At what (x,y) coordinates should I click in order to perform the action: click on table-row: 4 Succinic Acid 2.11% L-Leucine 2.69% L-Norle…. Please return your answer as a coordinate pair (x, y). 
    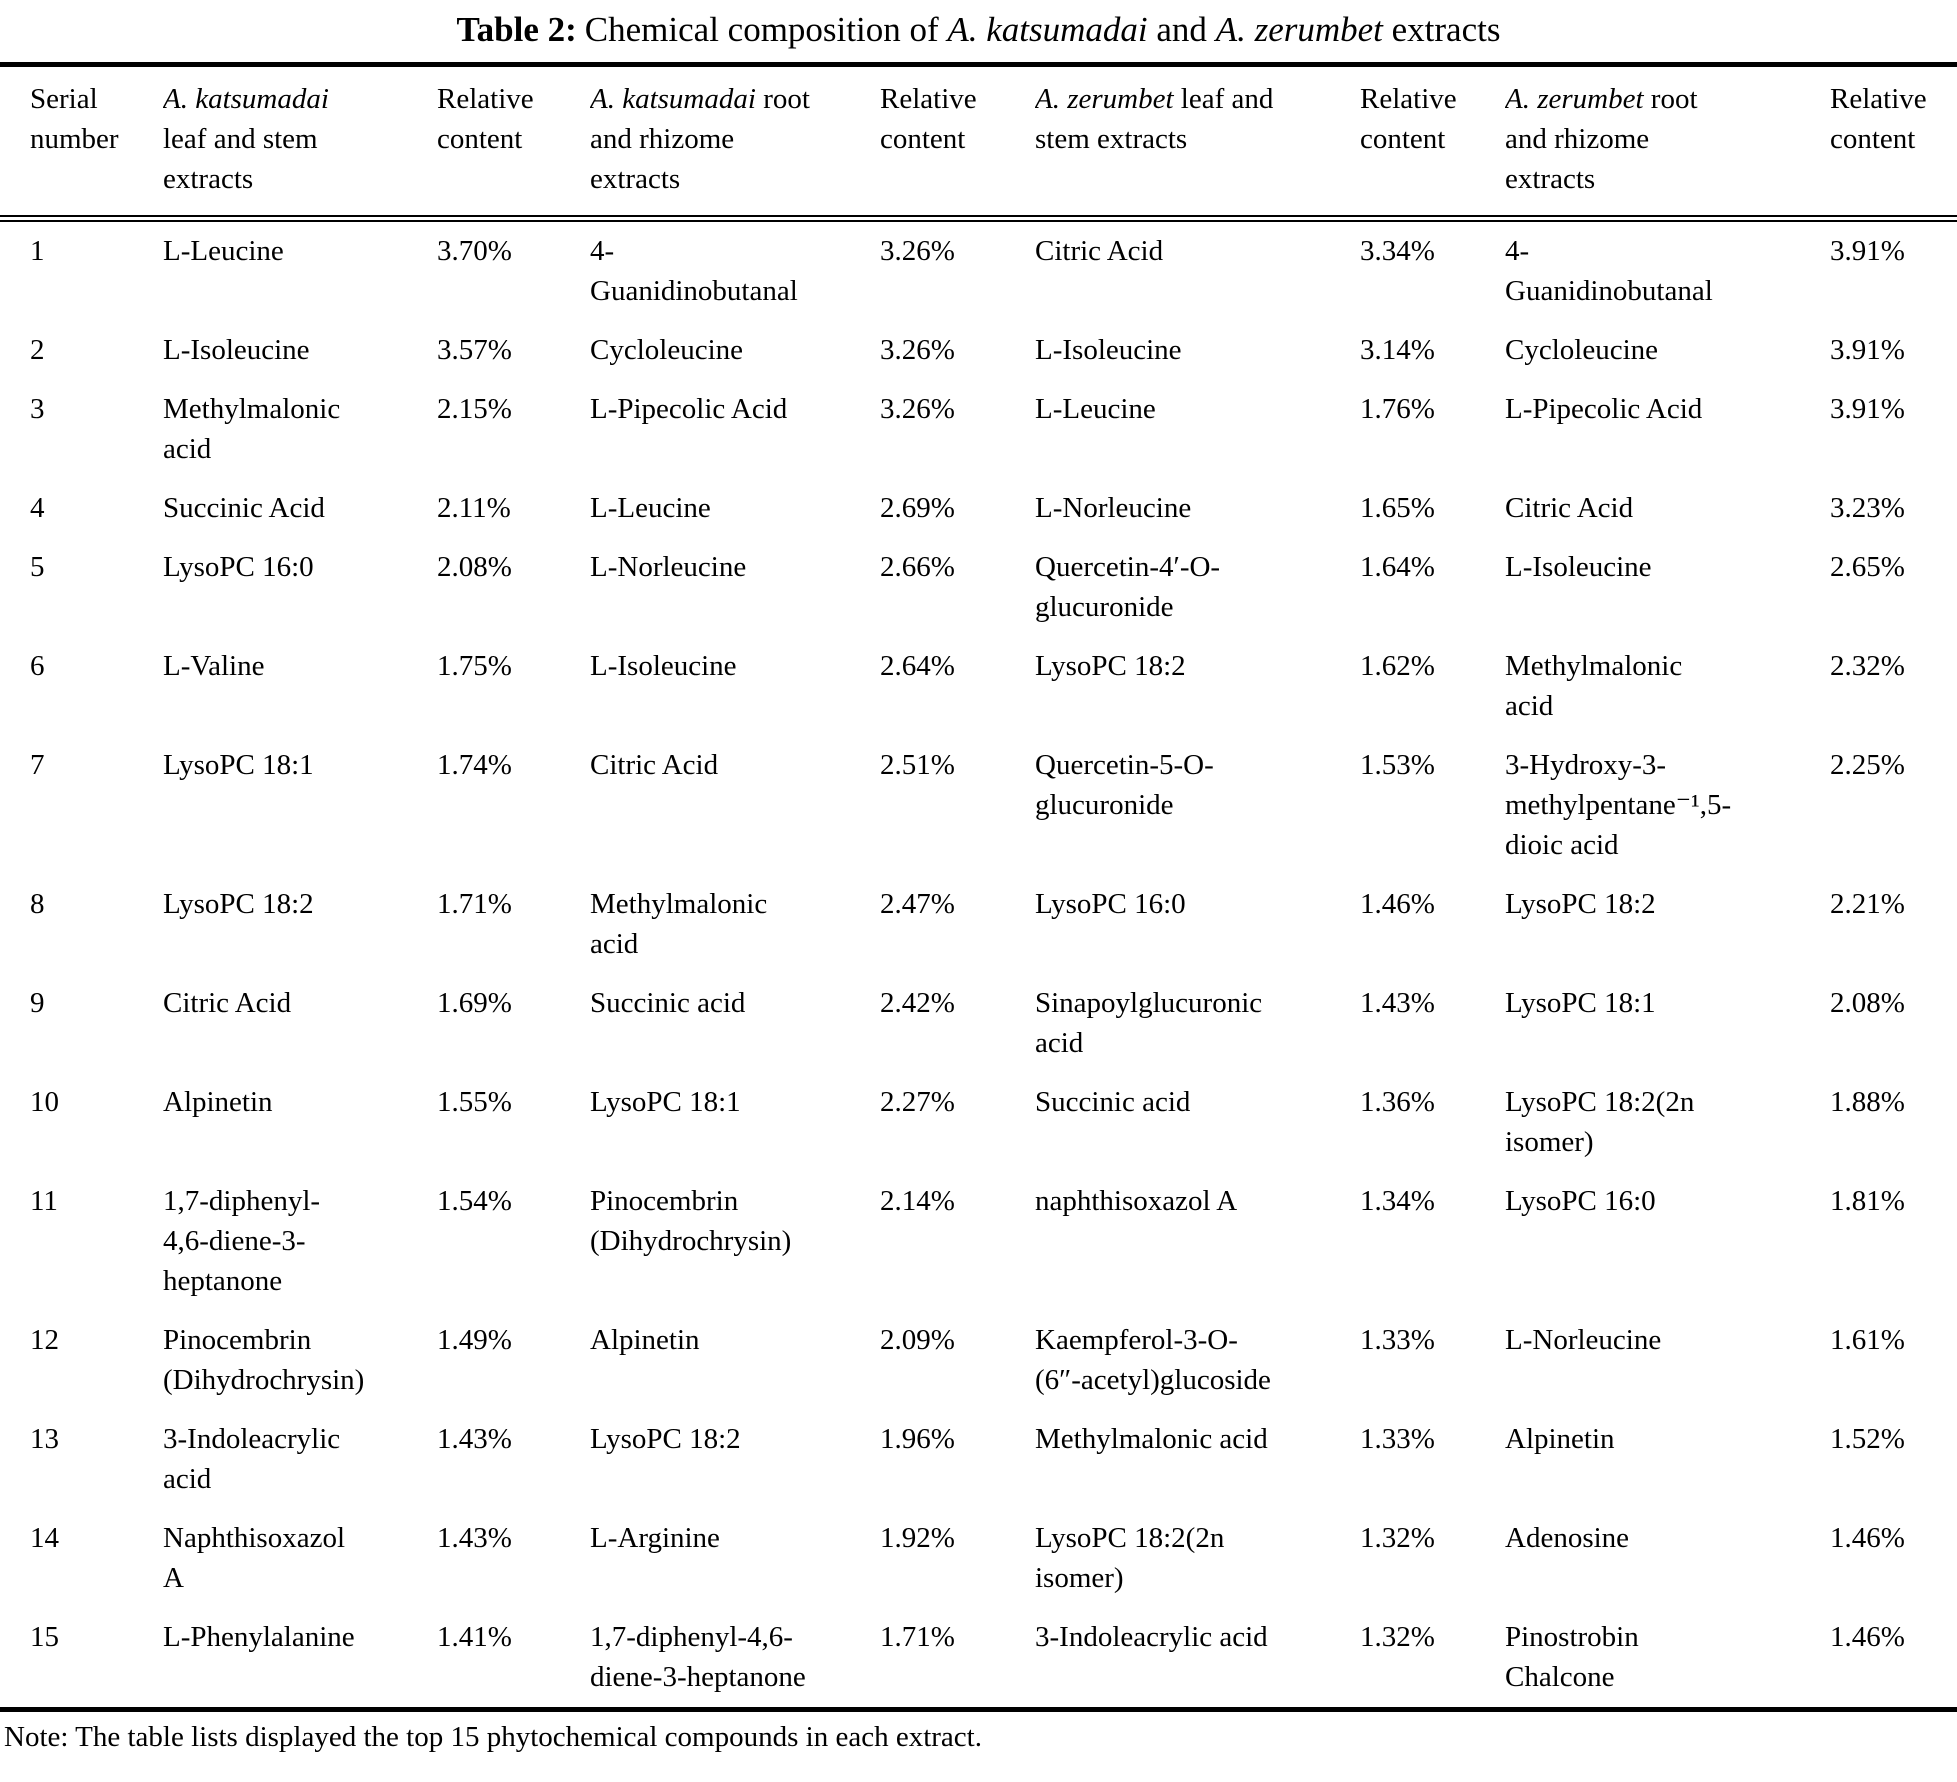
    Looking at the image, I should click on (978, 508).